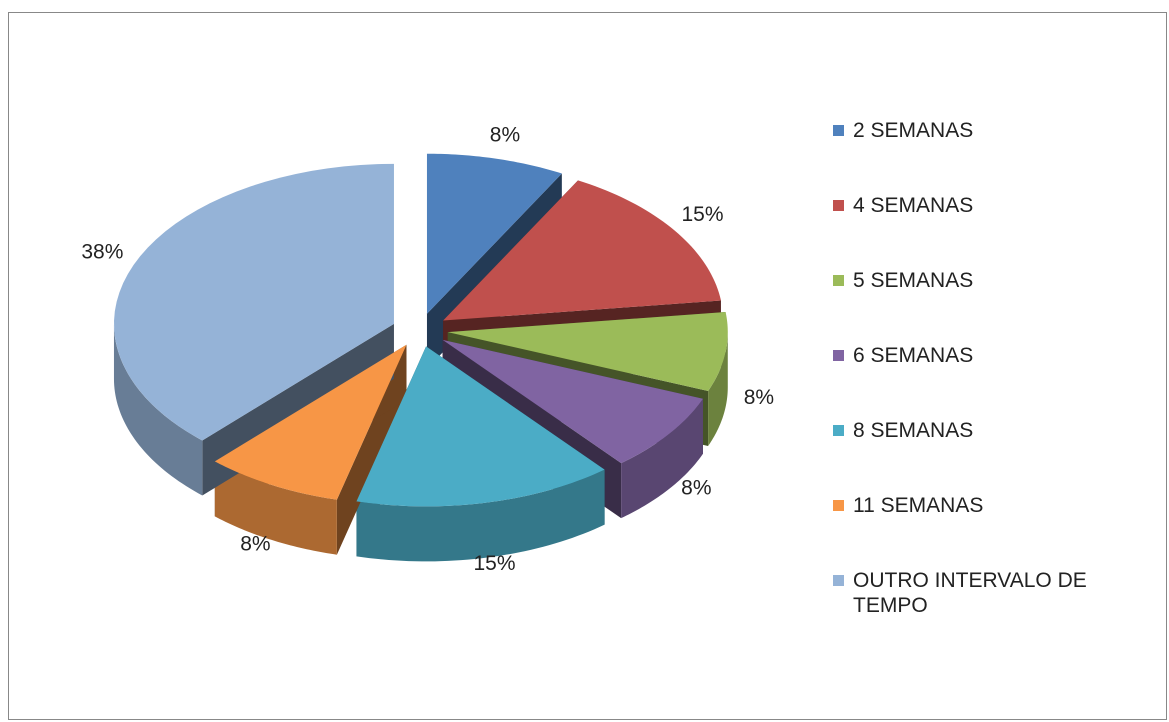  I want to click on legend-item: 8 SEMANAS, so click(993, 430).